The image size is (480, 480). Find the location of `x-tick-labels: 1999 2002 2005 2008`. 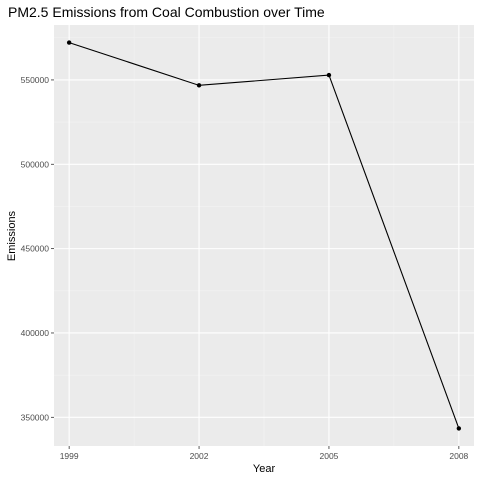

x-tick-labels: 1999 2002 2005 2008 is located at coordinates (264, 456).